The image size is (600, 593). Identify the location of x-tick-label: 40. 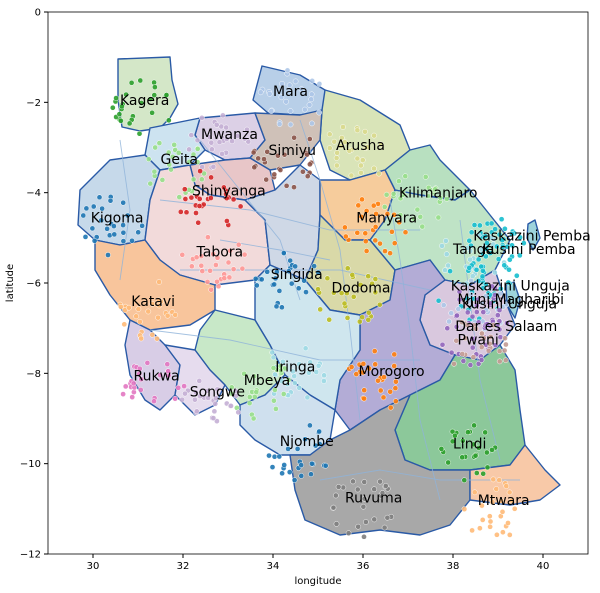
(543, 566).